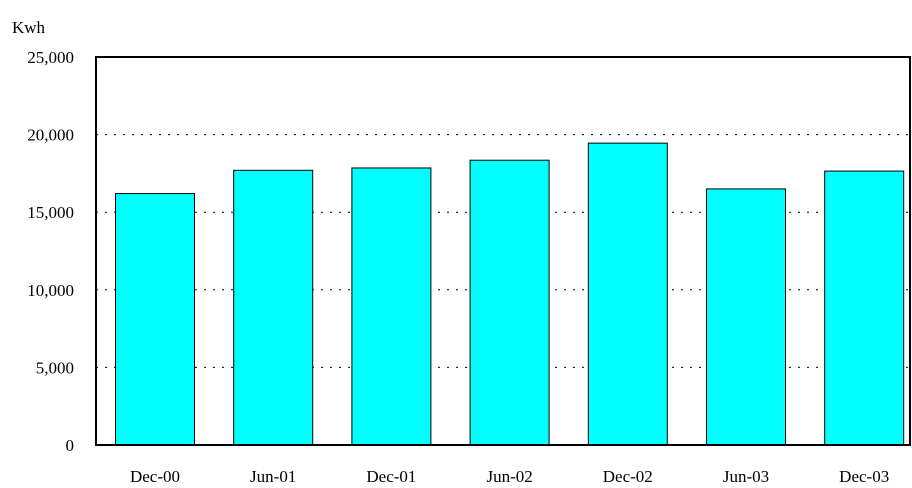  I want to click on y-tick-label: 5,000, so click(55, 367).